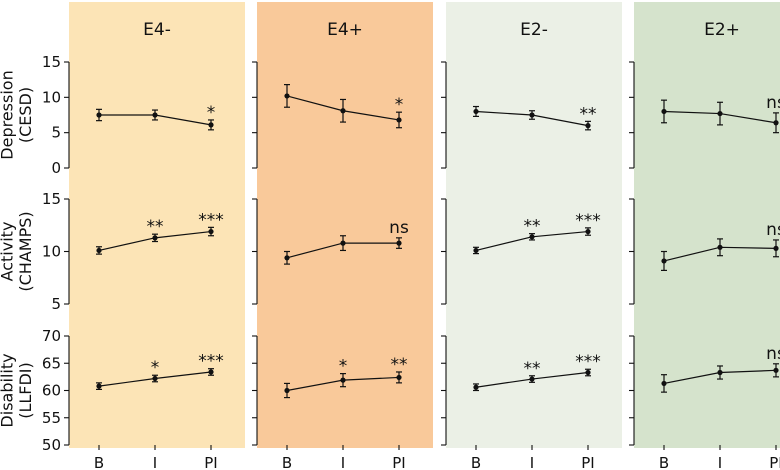 Image resolution: width=780 pixels, height=470 pixels. What do you see at coordinates (704, 115) in the screenshot?
I see `panel-cesd-e2p: ns` at bounding box center [704, 115].